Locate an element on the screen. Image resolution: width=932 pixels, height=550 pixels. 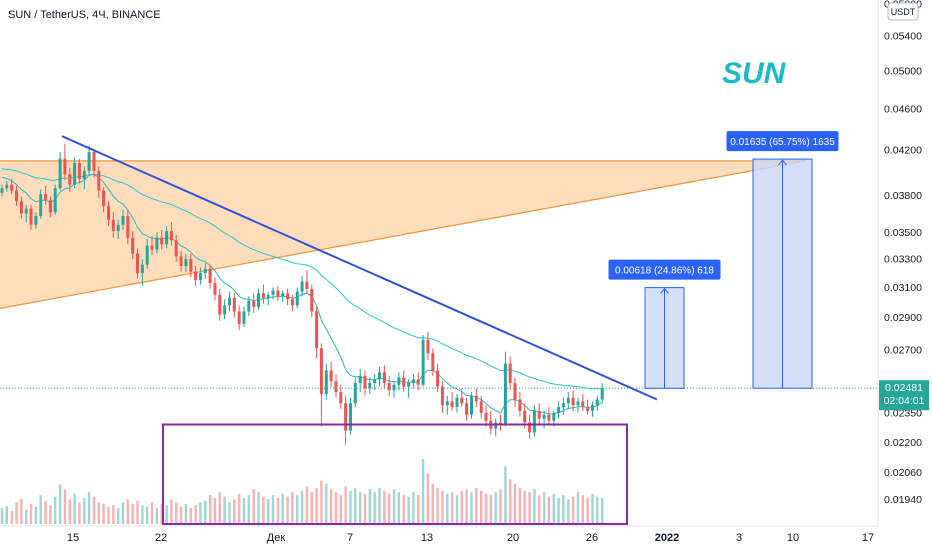
currency-unit-label: USDT is located at coordinates (903, 12).